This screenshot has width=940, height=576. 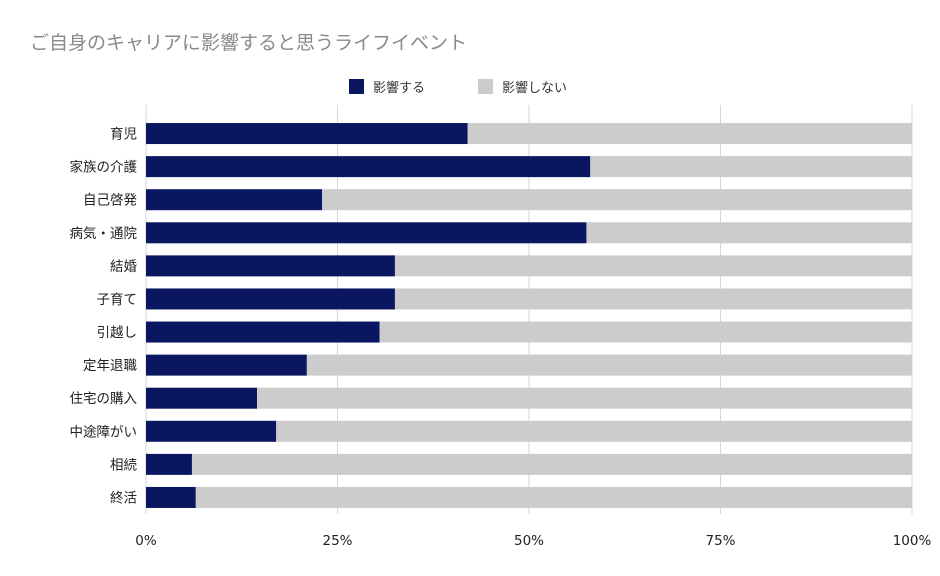 I want to click on chart-legend: 影響する 影響しない, so click(x=458, y=87).